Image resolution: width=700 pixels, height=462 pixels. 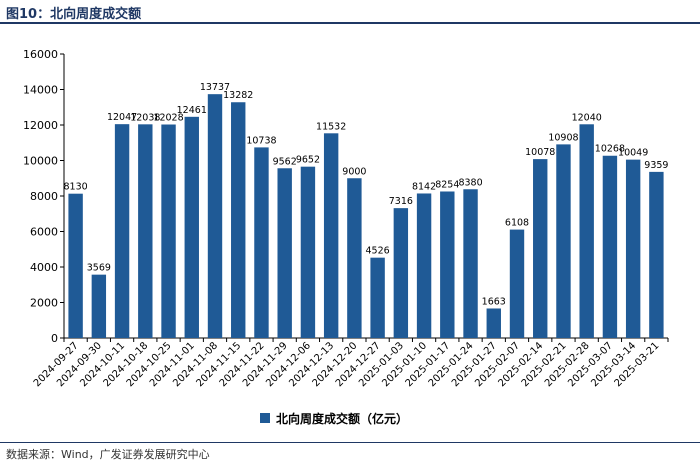 I want to click on bar-value-label: 13282, so click(x=238, y=95).